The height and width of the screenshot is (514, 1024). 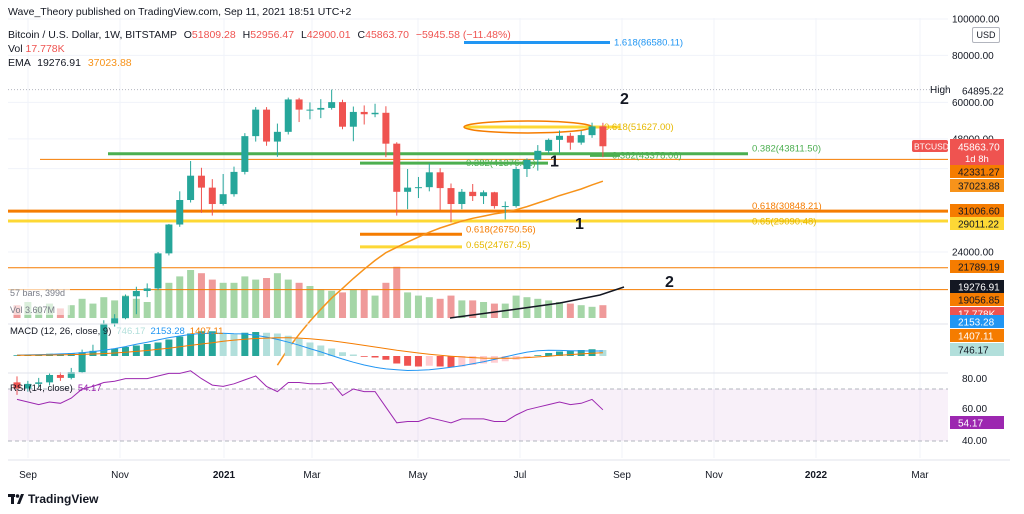 I want to click on wave-label: 1, so click(x=554, y=162).